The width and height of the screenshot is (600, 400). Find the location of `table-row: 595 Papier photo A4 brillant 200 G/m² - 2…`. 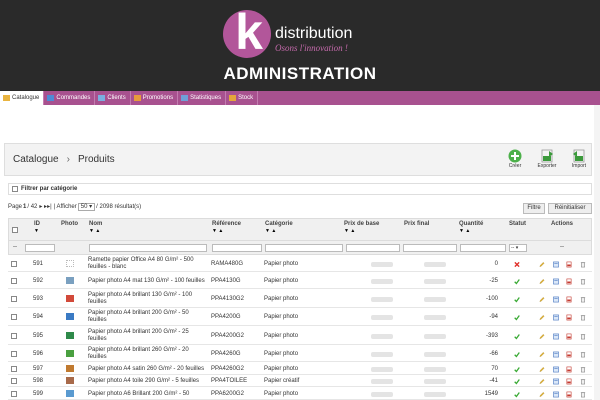

table-row: 595 Papier photo A4 brillant 200 G/m² - 2… is located at coordinates (300, 335).